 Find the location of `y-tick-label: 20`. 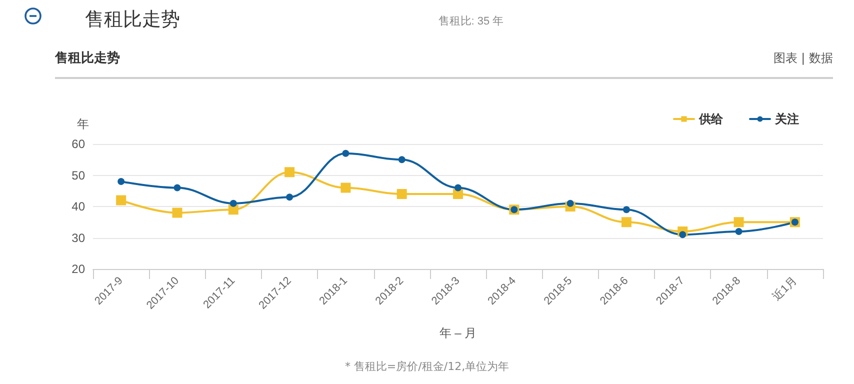

y-tick-label: 20 is located at coordinates (79, 269).